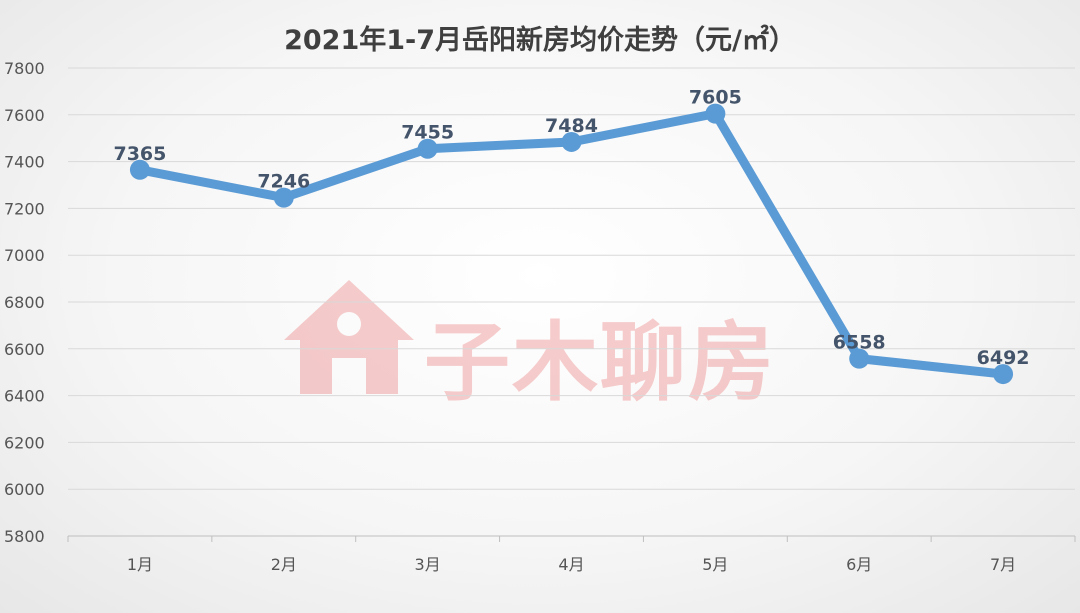 The width and height of the screenshot is (1080, 613). I want to click on watermark: 子木聊房, so click(562, 345).